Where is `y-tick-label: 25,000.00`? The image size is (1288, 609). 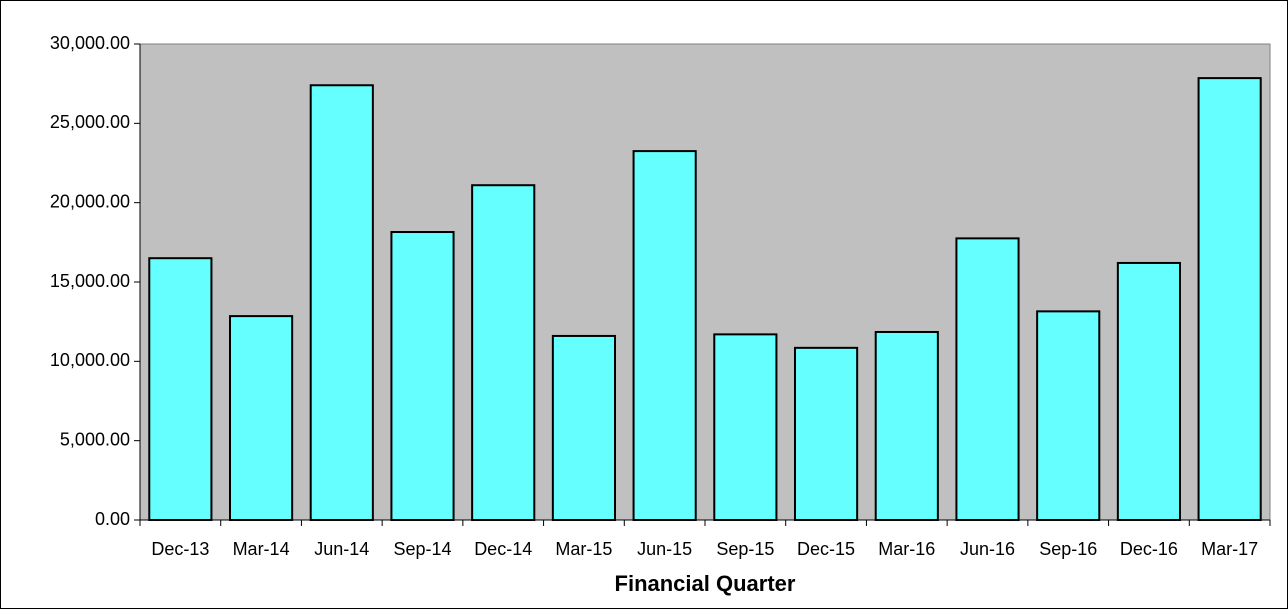 y-tick-label: 25,000.00 is located at coordinates (90, 122).